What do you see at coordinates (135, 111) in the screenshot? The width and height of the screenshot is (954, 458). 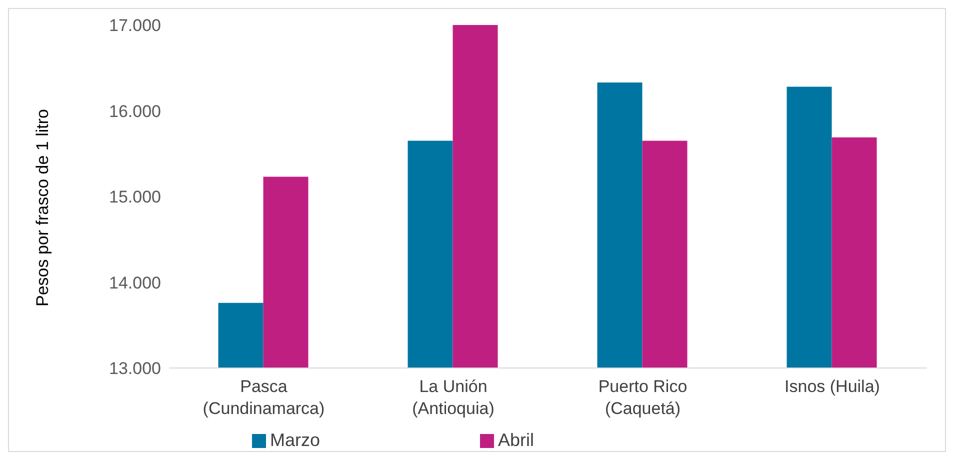 I see `y-tick-label: 16.000` at bounding box center [135, 111].